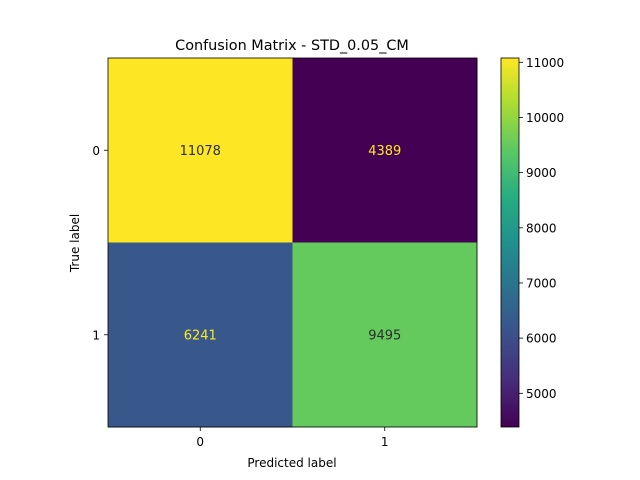 The height and width of the screenshot is (480, 640). I want to click on cell-value-label: 11078, so click(200, 151).